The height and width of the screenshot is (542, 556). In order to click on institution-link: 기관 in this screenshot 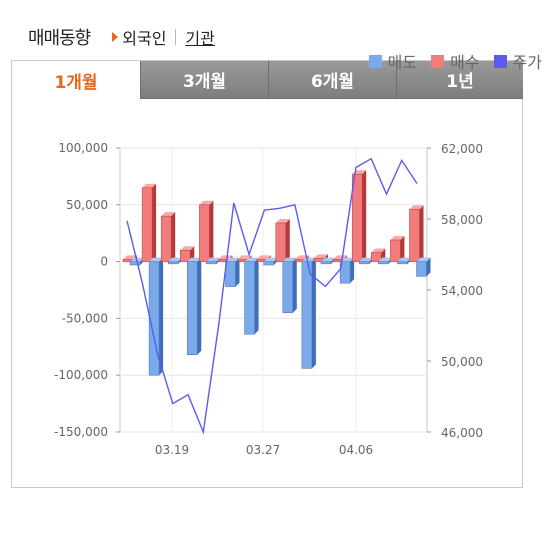, I will do `click(200, 38)`.